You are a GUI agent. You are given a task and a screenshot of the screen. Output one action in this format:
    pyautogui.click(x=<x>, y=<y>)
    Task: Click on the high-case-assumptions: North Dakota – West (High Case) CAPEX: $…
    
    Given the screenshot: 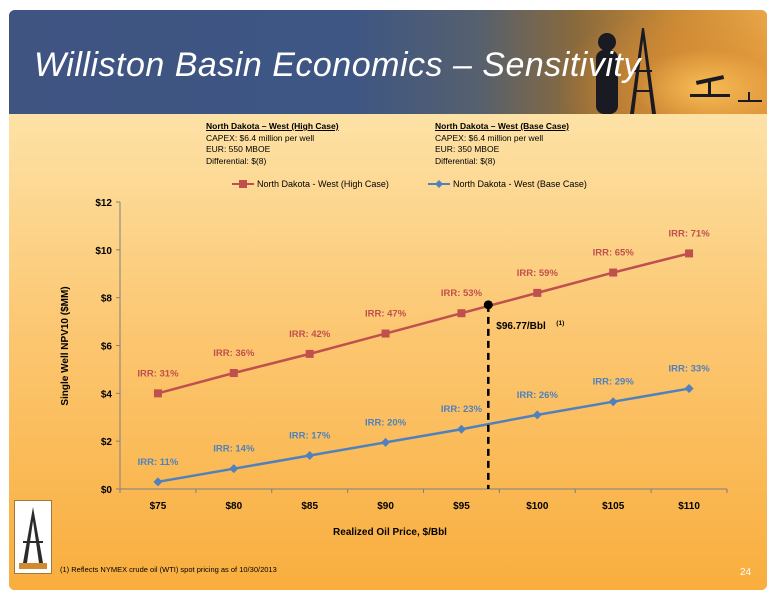 What is the action you would take?
    pyautogui.click(x=272, y=144)
    